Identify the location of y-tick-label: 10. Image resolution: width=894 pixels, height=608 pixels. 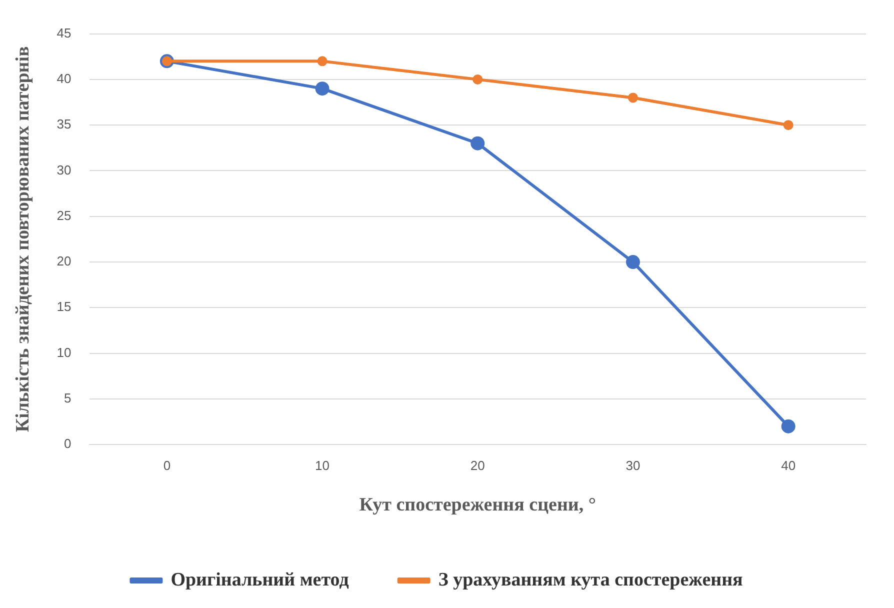
(64, 352).